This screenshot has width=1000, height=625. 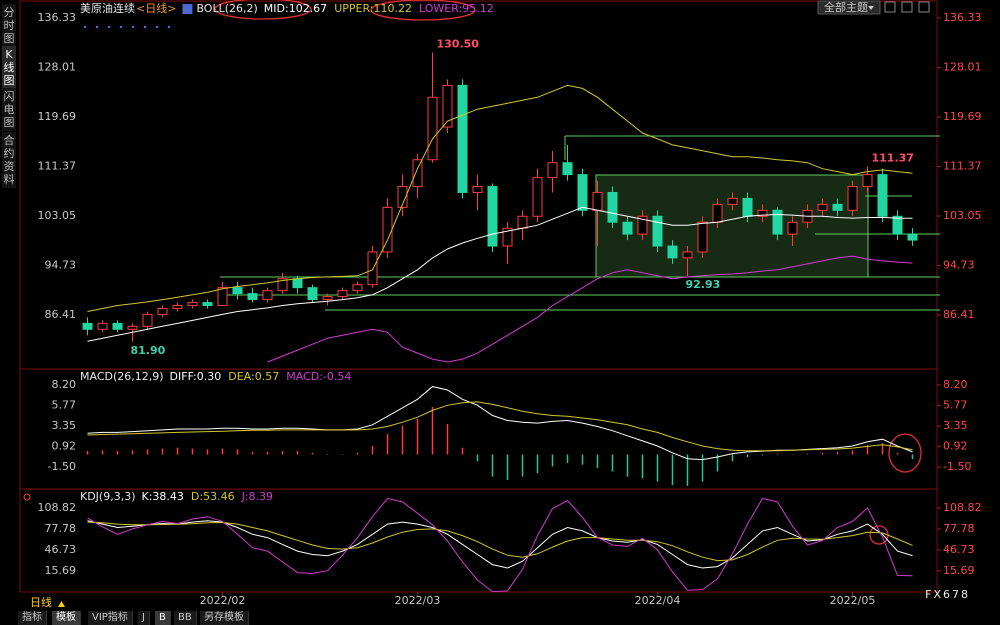 I want to click on y-tick-label: 15.69, so click(x=959, y=570).